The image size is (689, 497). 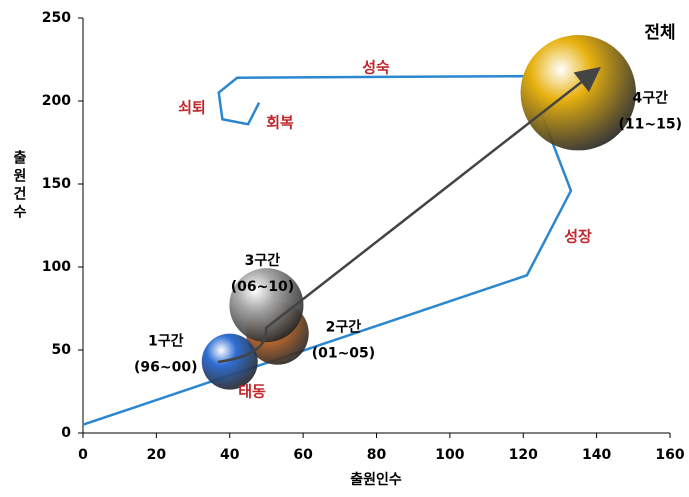 I want to click on annotation: 성숙, so click(x=376, y=68).